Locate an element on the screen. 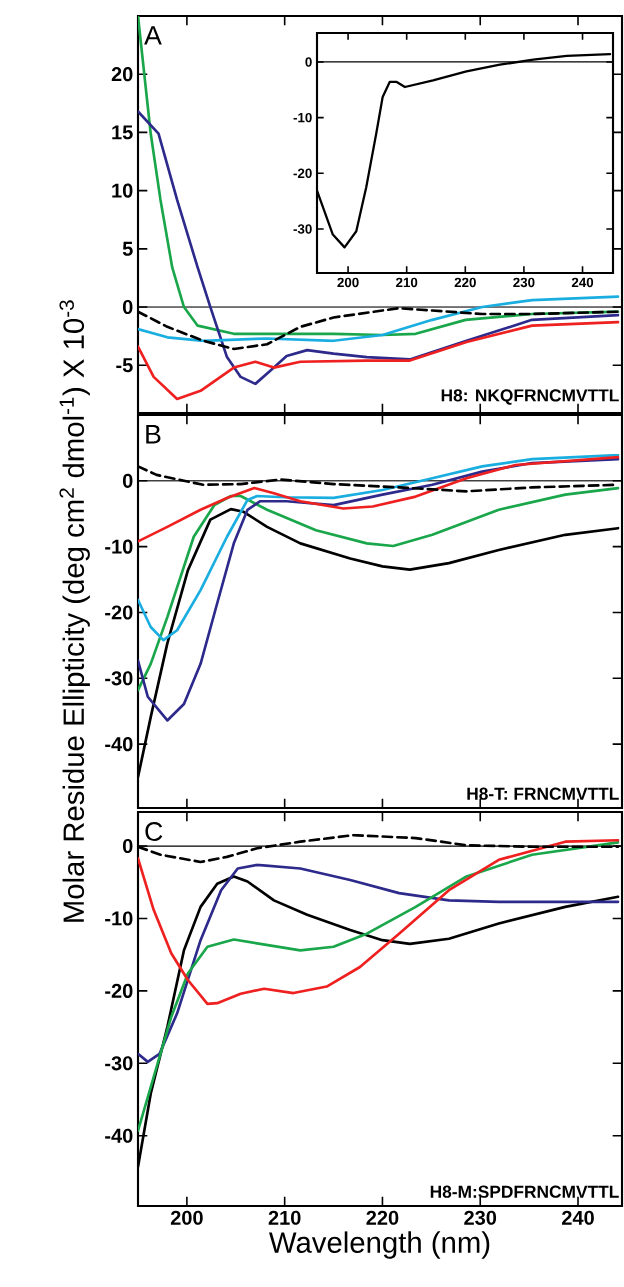  y-tick-label: 5 is located at coordinates (127, 248).